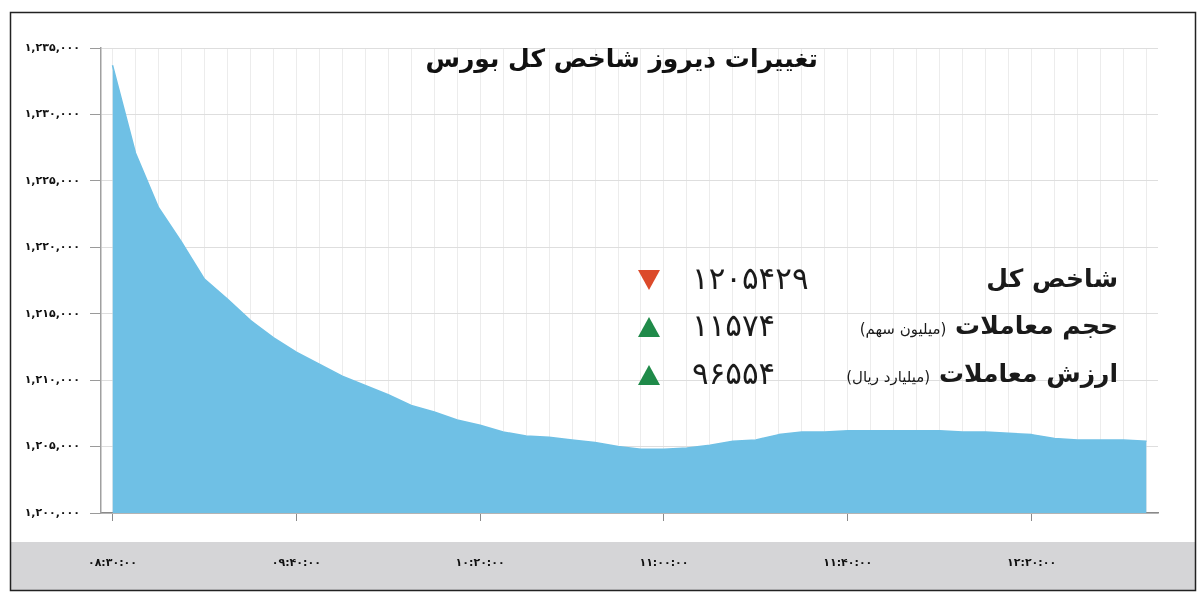 Image resolution: width=1200 pixels, height=600 pixels. What do you see at coordinates (52, 313) in the screenshot?
I see `y-tick-label: ۱,۲۱۵,۰۰۰` at bounding box center [52, 313].